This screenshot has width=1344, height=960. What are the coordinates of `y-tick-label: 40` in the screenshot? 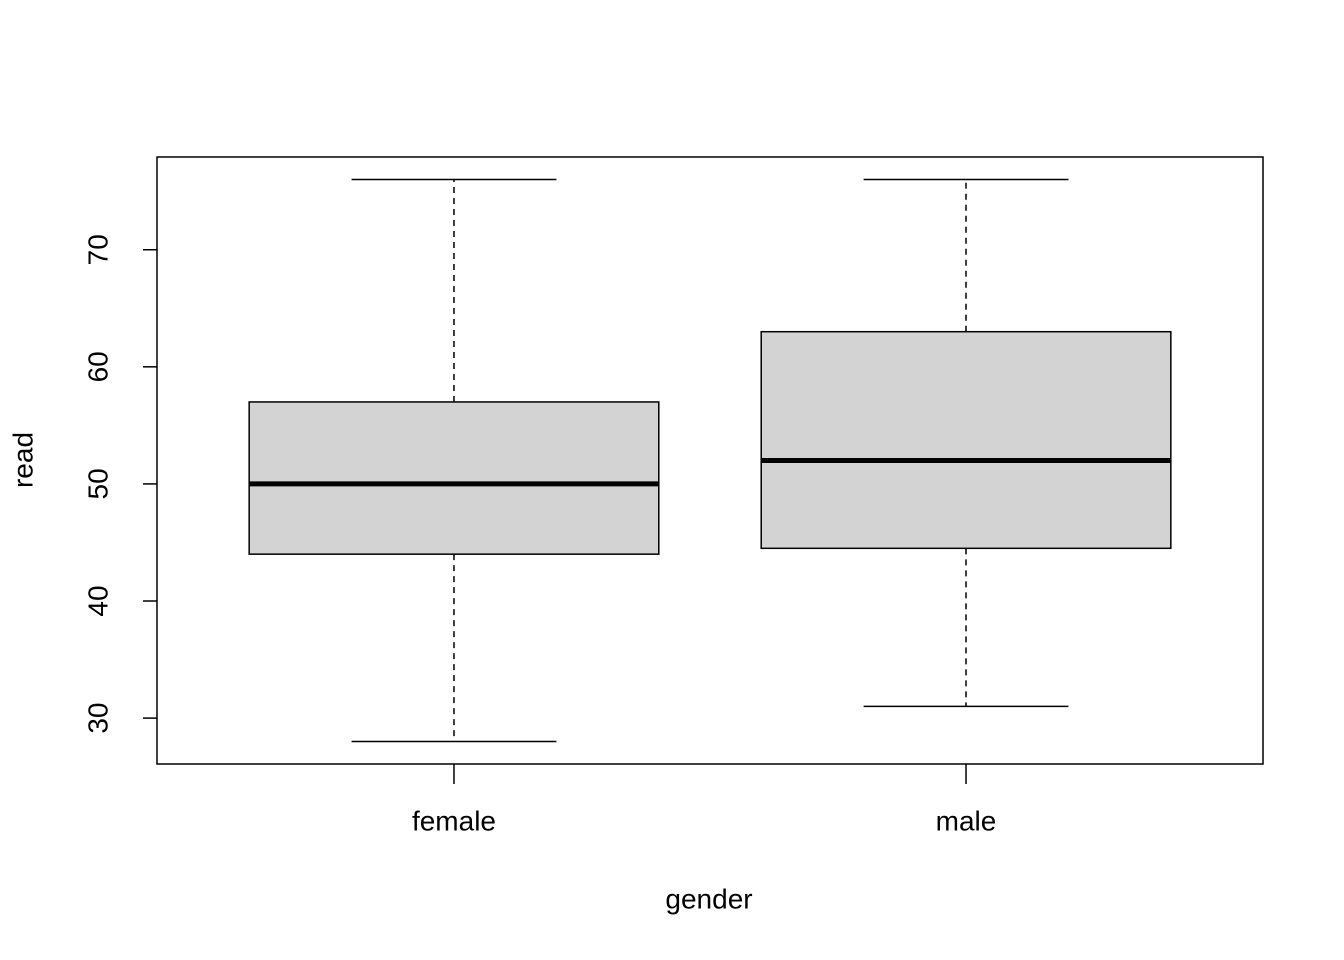 It's located at (97, 600).